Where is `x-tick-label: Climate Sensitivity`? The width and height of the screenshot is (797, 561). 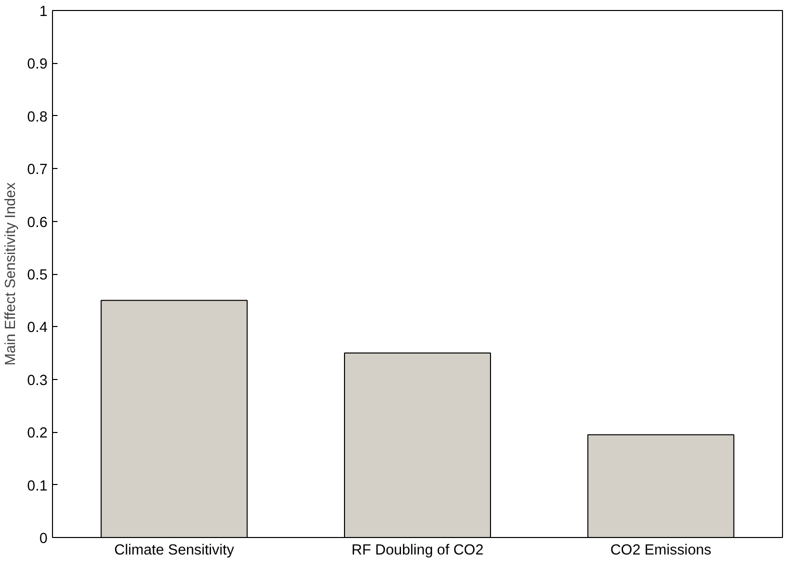 x-tick-label: Climate Sensitivity is located at coordinates (174, 550).